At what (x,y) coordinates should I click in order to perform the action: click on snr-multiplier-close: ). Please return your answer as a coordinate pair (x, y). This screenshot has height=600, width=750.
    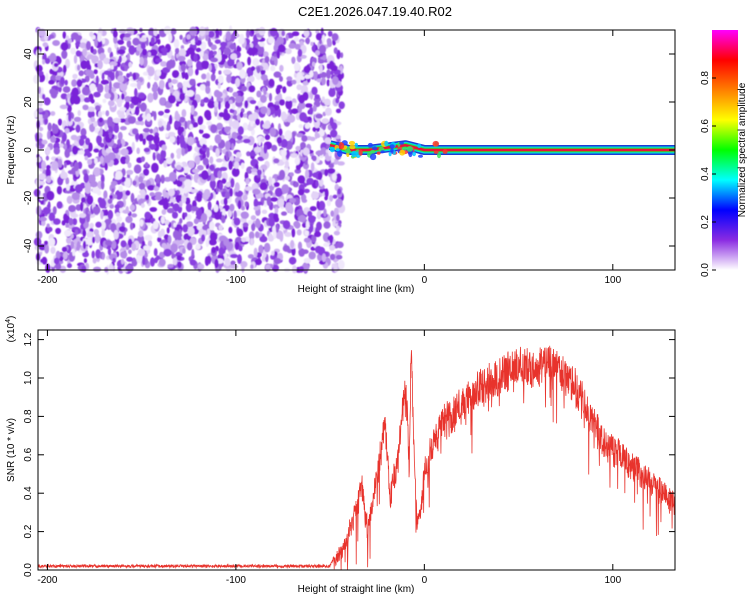
    Looking at the image, I should click on (11, 317).